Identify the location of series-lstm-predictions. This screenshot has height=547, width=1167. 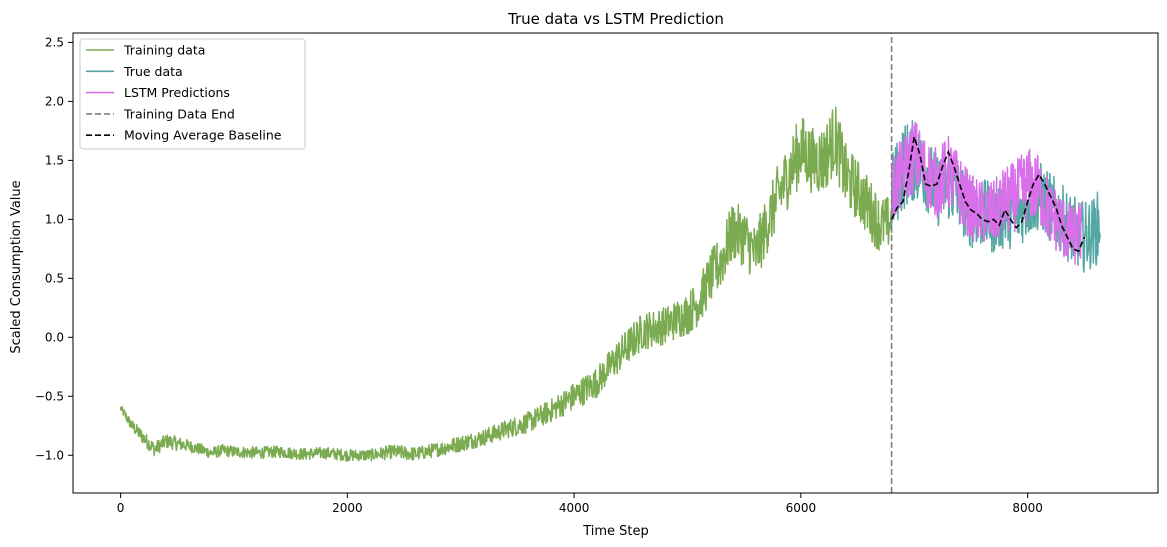
(987, 193).